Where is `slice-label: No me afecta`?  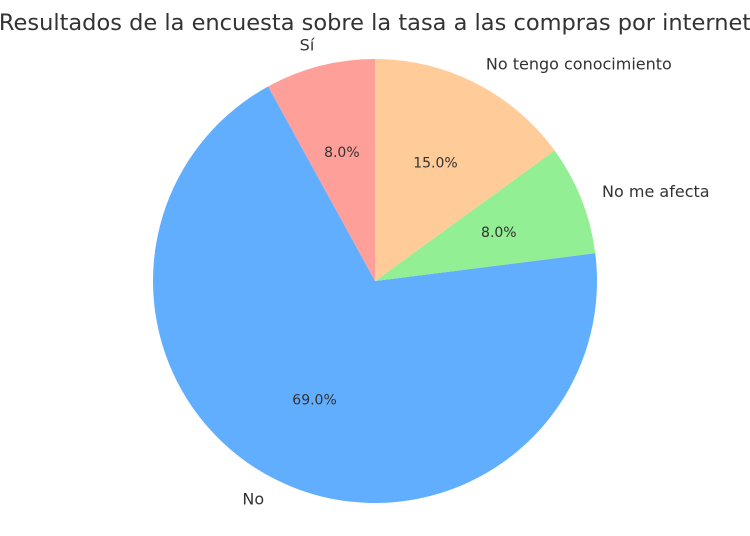
slice-label: No me afecta is located at coordinates (656, 191).